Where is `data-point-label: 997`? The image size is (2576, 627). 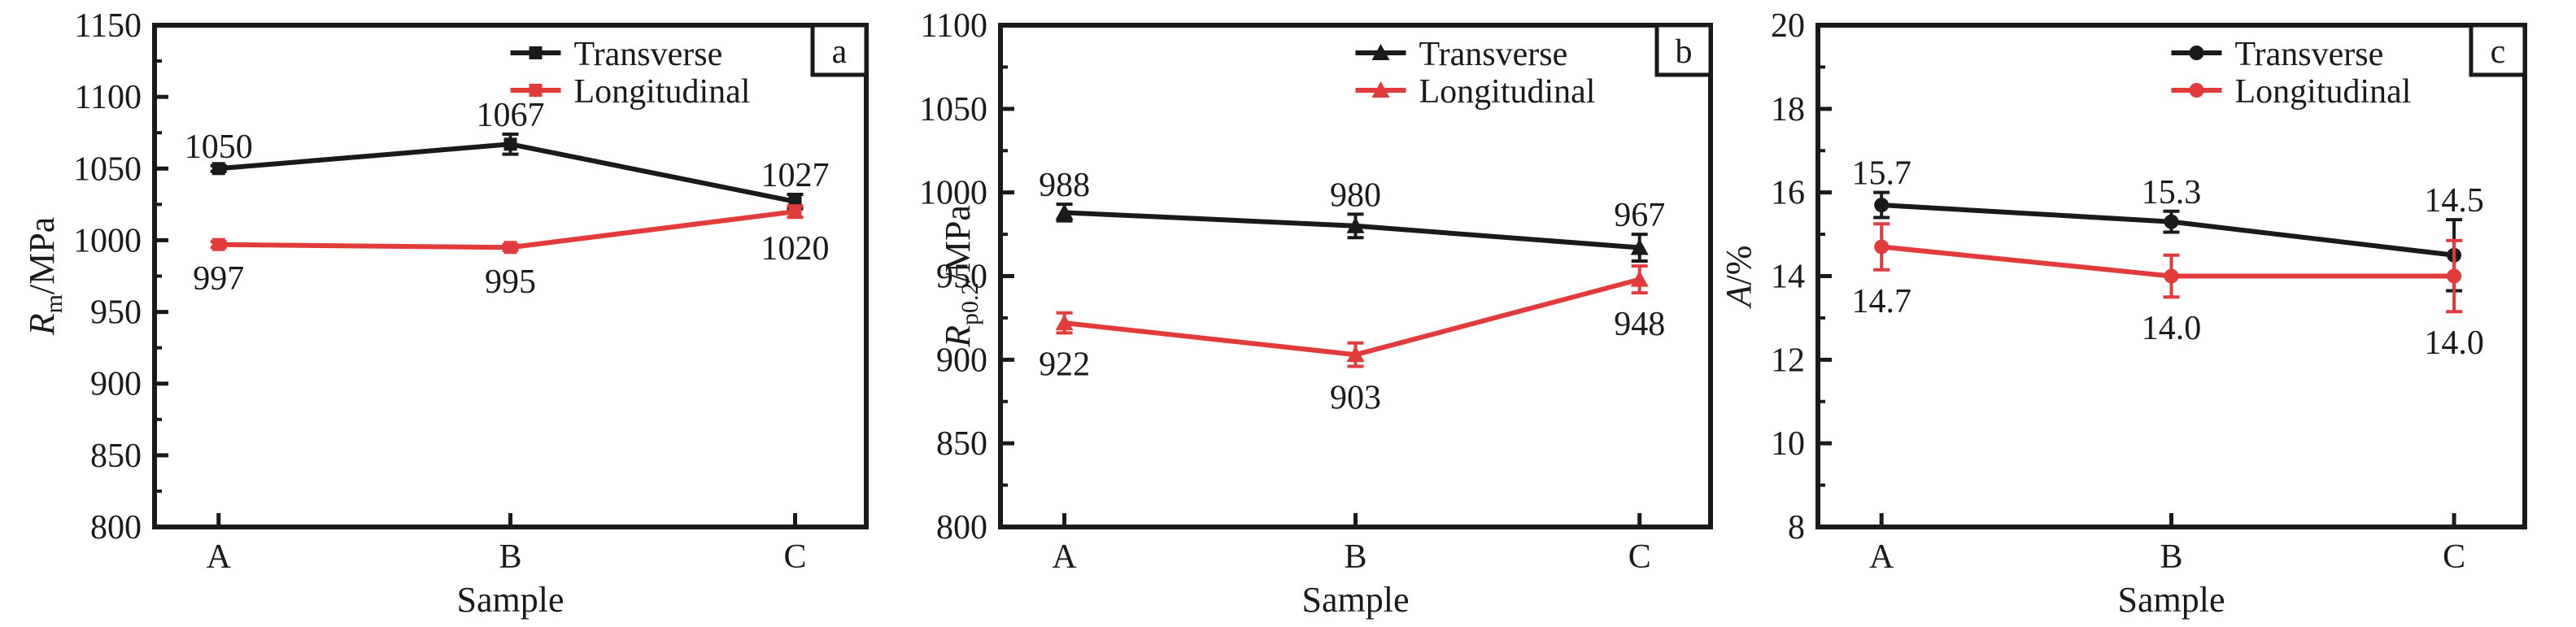 data-point-label: 997 is located at coordinates (218, 279).